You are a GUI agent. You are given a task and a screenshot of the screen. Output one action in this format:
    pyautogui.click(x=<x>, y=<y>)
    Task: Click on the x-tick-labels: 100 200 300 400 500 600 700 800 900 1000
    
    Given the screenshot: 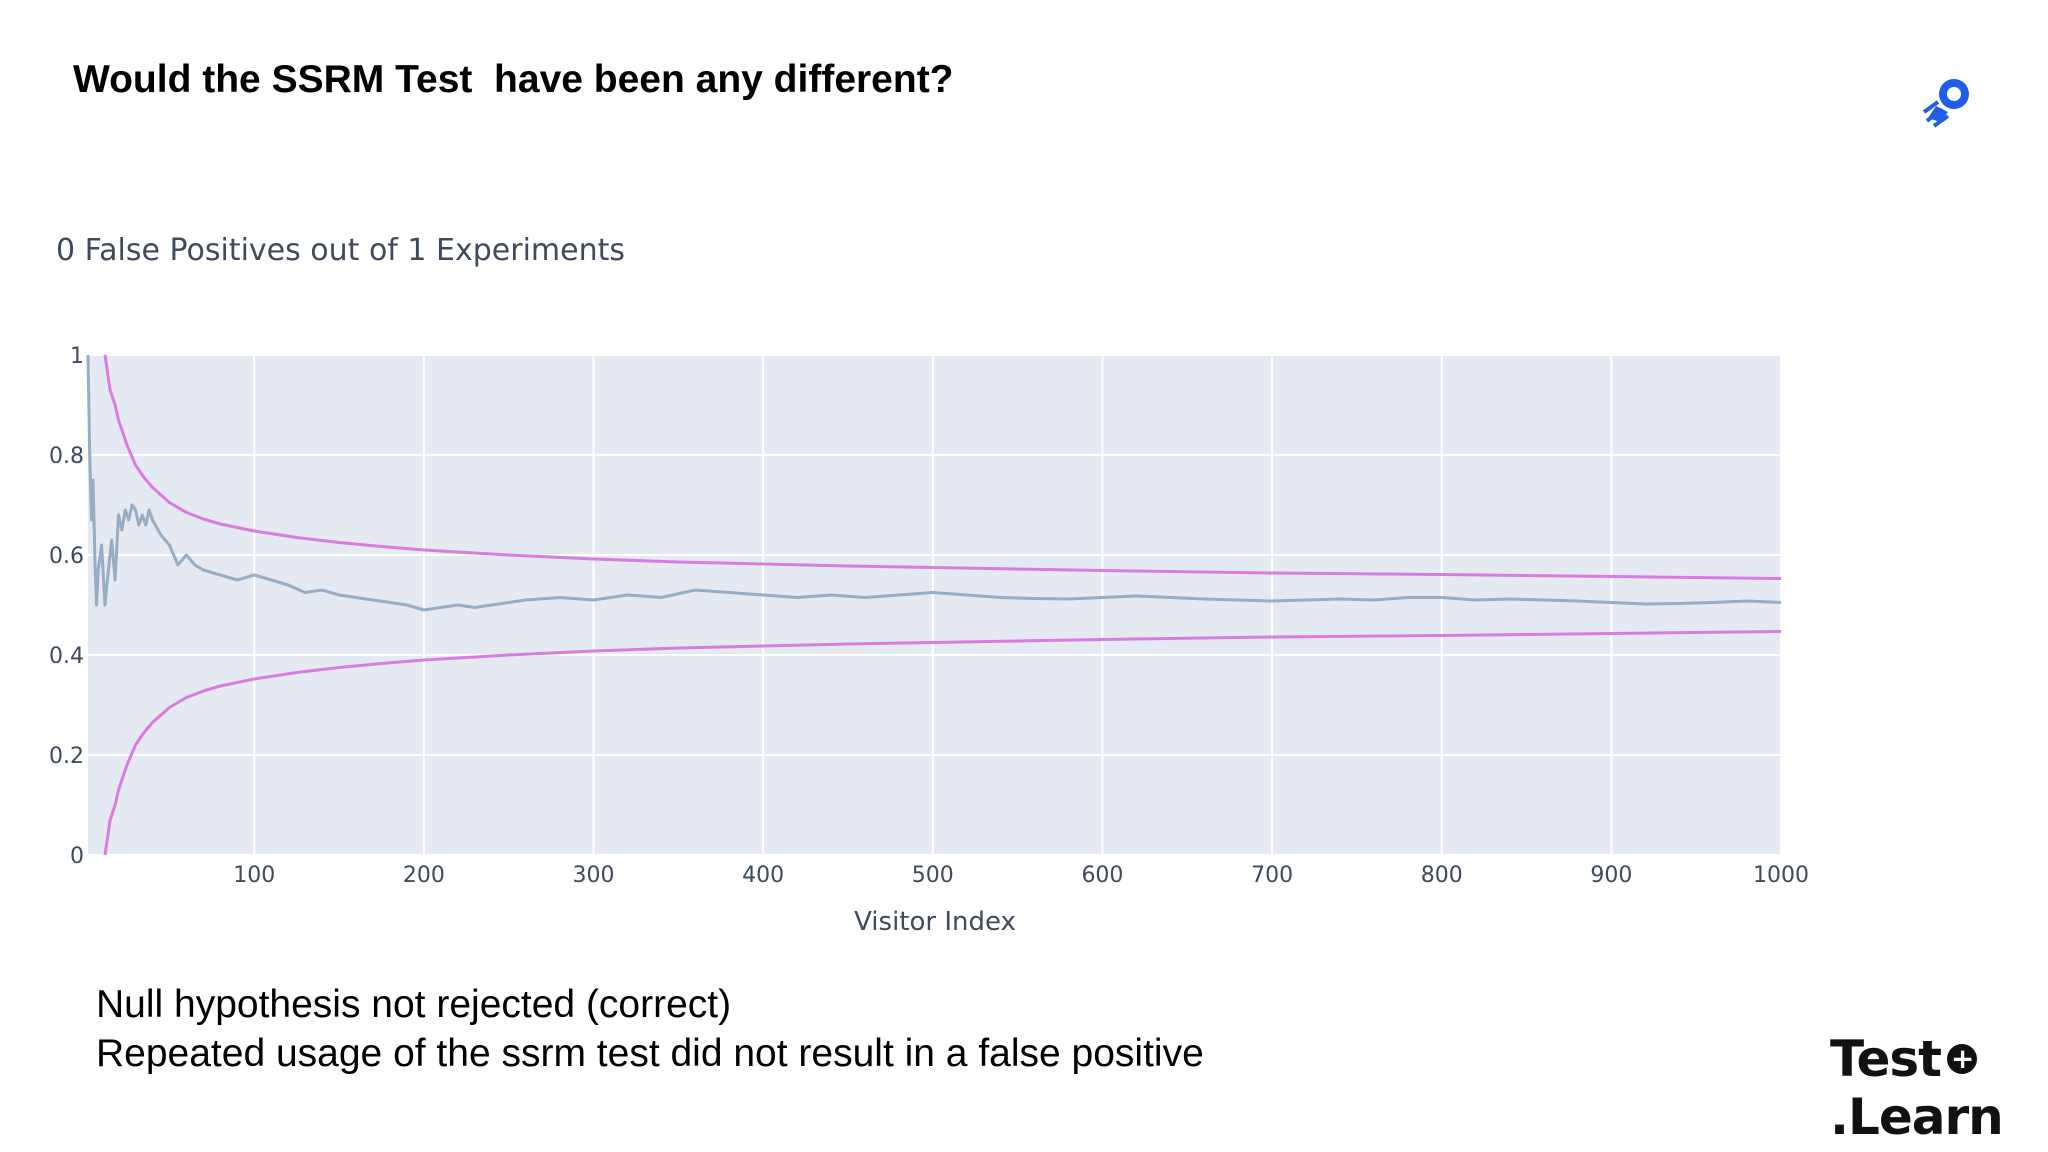 What is the action you would take?
    pyautogui.click(x=1021, y=875)
    